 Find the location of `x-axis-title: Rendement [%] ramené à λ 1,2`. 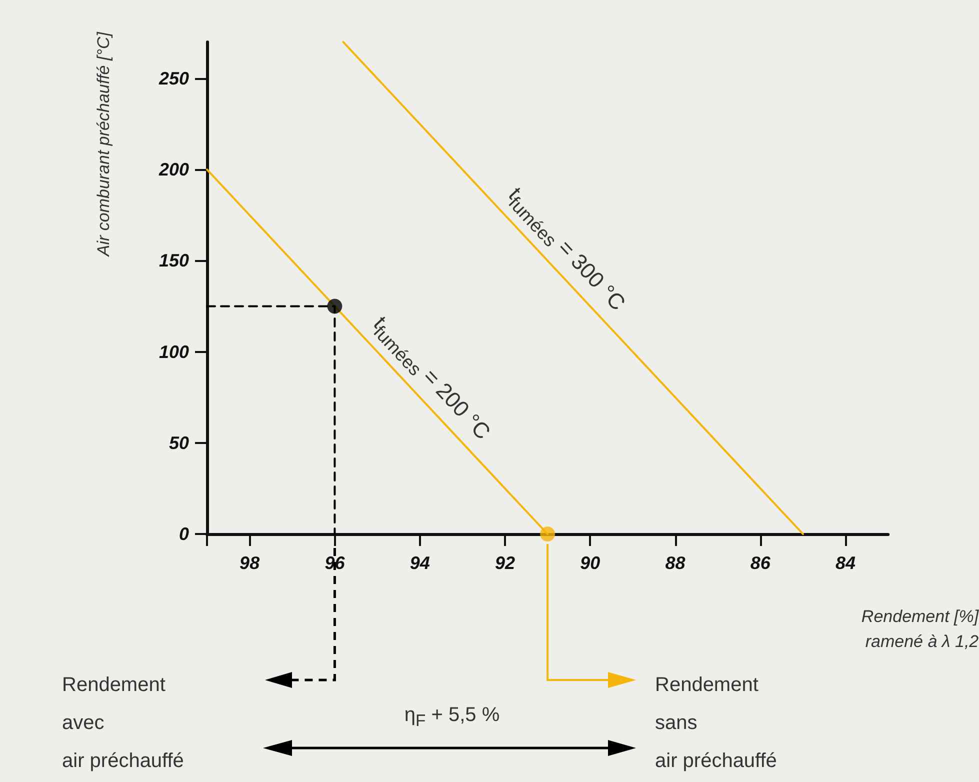

x-axis-title: Rendement [%] ramené à λ 1,2 is located at coordinates (920, 629).